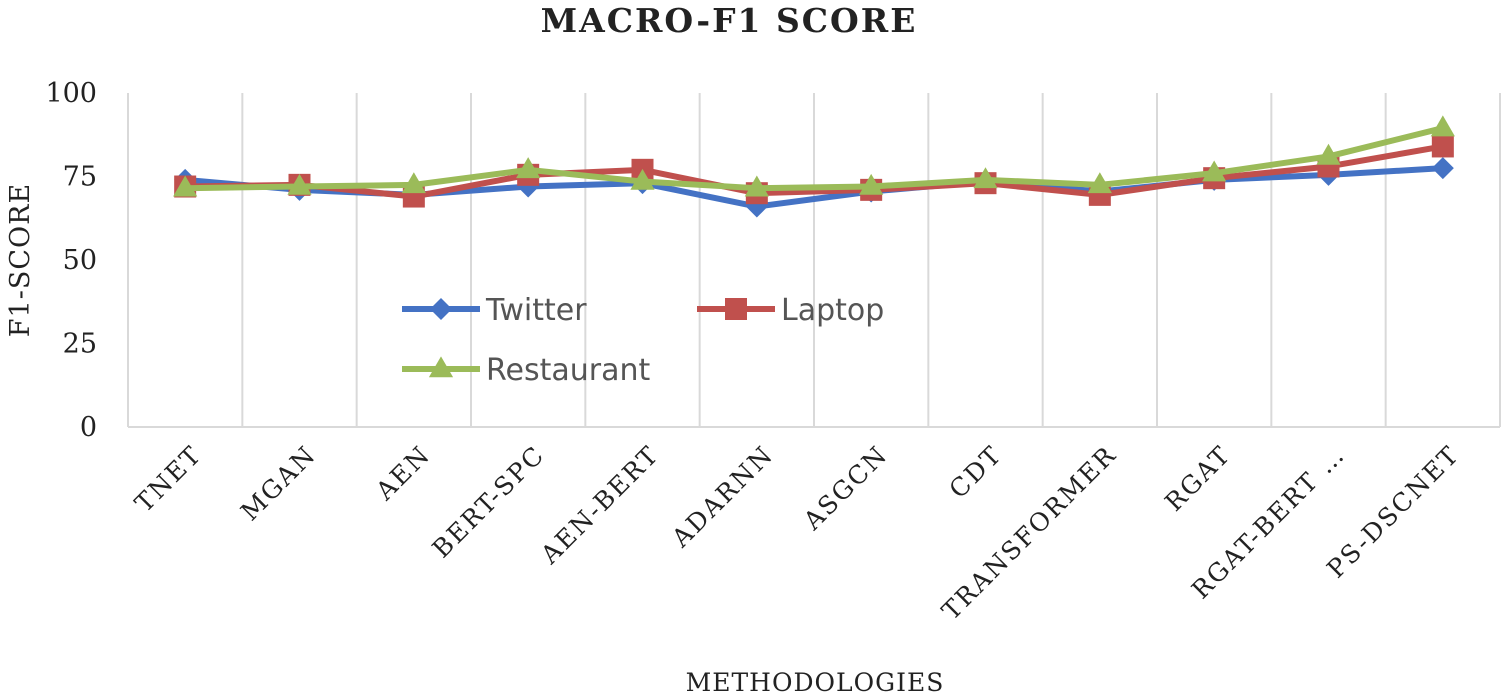  I want to click on legend-item-twitter: Twitter, so click(494, 310).